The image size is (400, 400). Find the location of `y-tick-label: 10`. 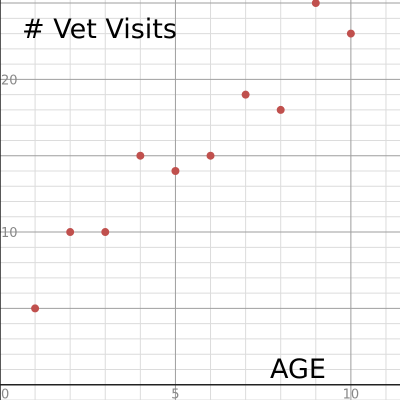

y-tick-label: 10 is located at coordinates (9, 233).